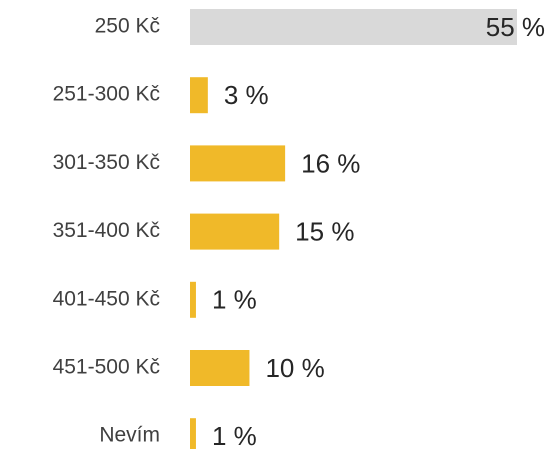 The image size is (549, 449). Describe the element at coordinates (129, 435) in the screenshot. I see `category-label: Nevím` at that location.